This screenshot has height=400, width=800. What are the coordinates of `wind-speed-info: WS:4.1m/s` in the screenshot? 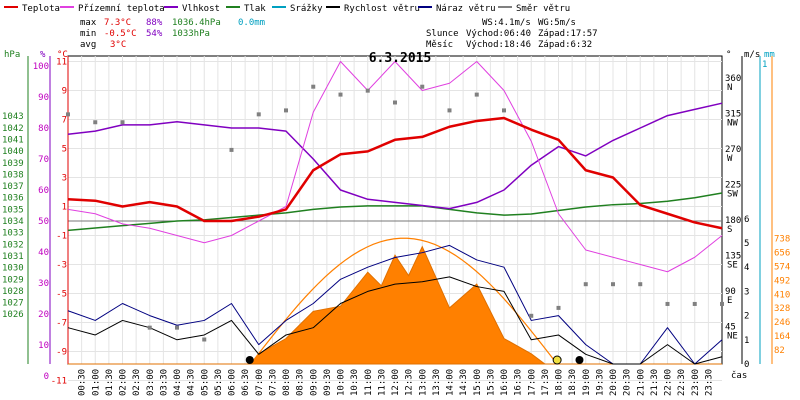 It's located at (506, 23).